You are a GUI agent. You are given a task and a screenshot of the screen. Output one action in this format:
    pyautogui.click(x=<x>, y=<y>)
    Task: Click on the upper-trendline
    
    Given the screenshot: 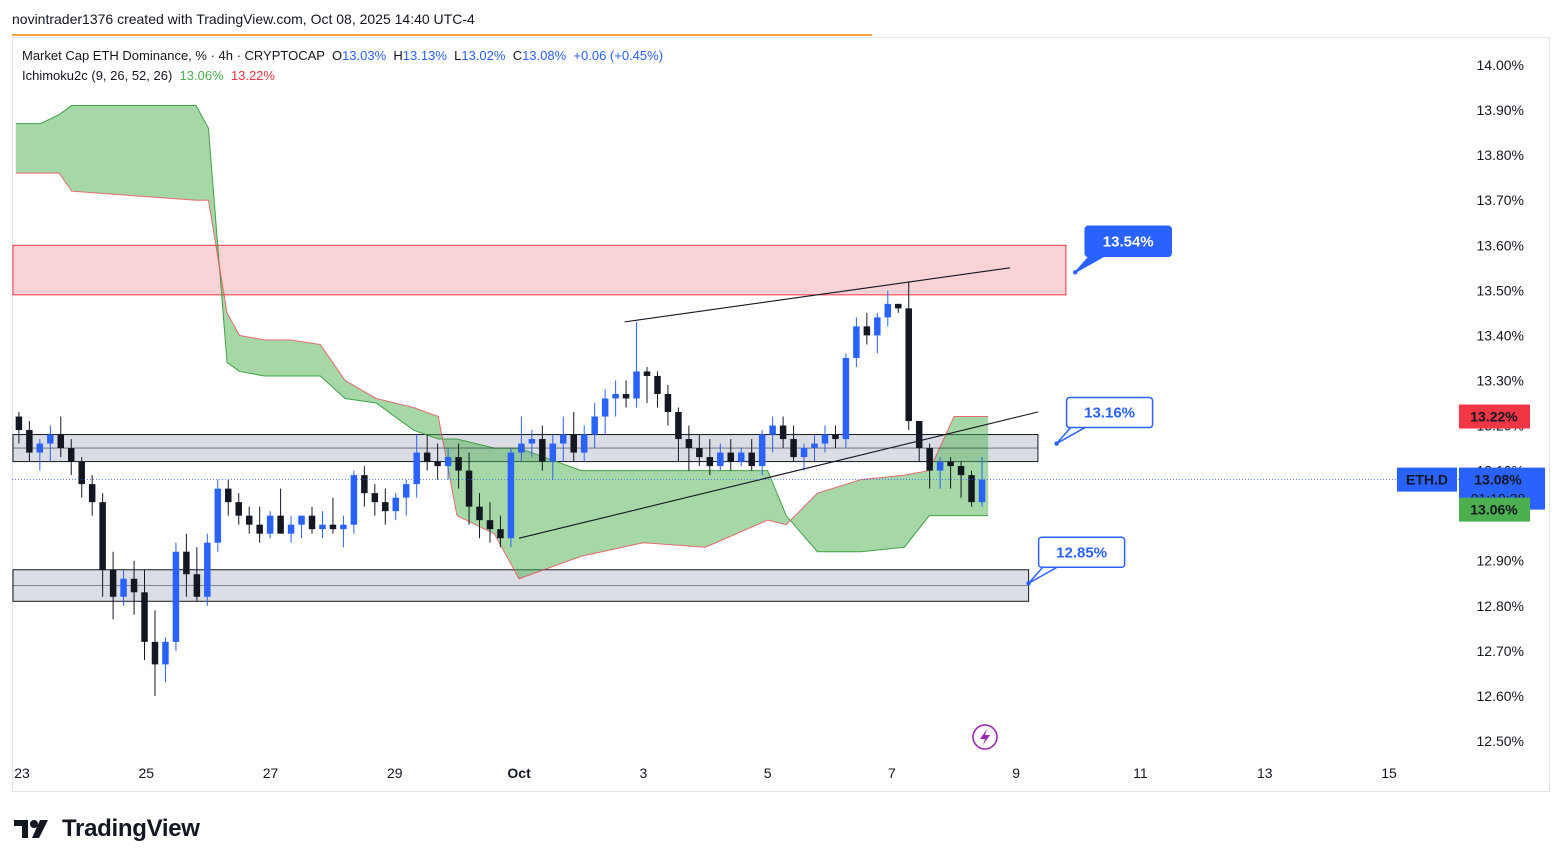 What is the action you would take?
    pyautogui.click(x=817, y=295)
    